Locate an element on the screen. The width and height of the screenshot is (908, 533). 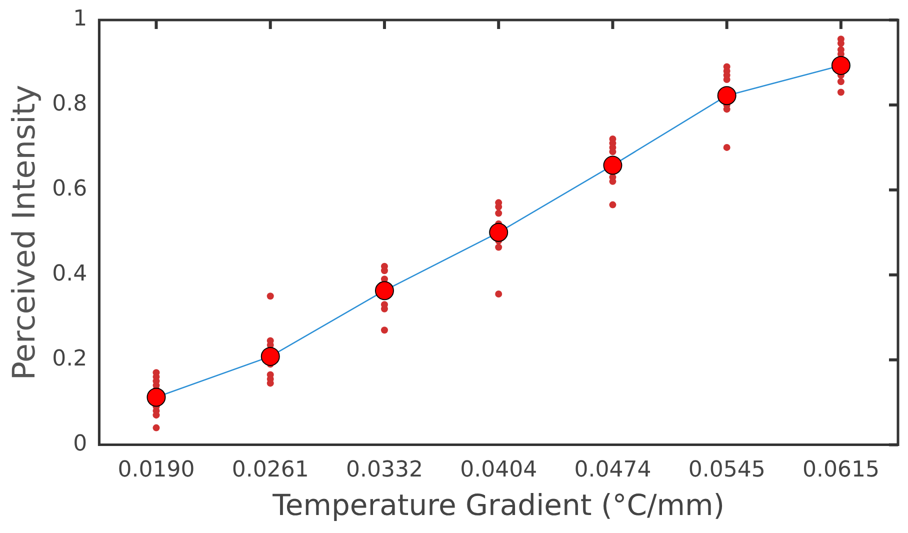
y-tick-label: 0.8 is located at coordinates (70, 104).